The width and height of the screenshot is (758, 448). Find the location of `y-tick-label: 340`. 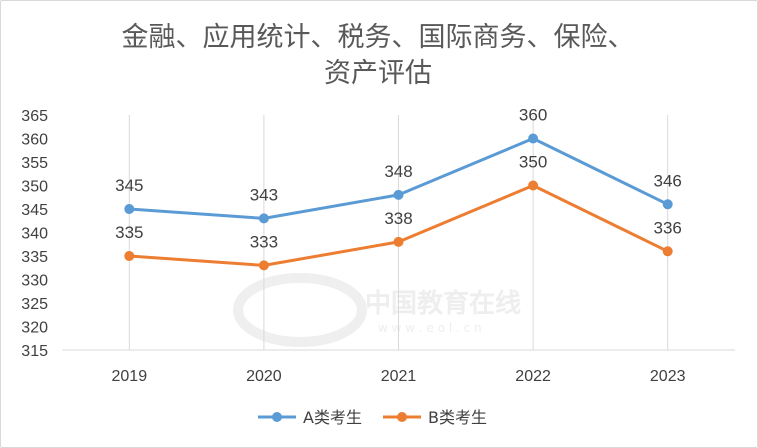

y-tick-label: 340 is located at coordinates (34, 234).